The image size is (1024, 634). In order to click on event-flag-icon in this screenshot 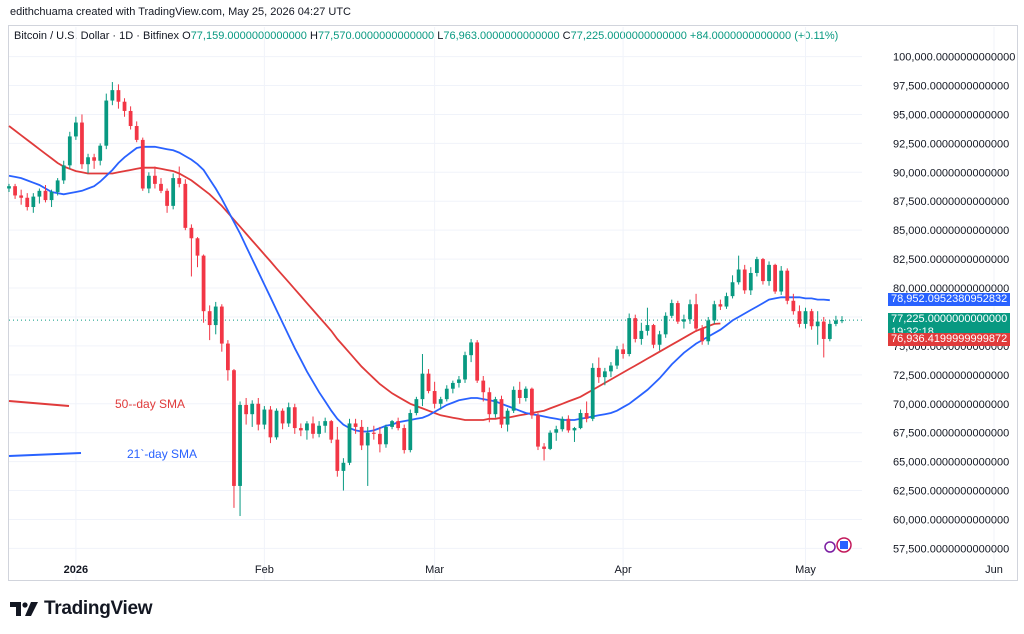, I will do `click(838, 545)`.